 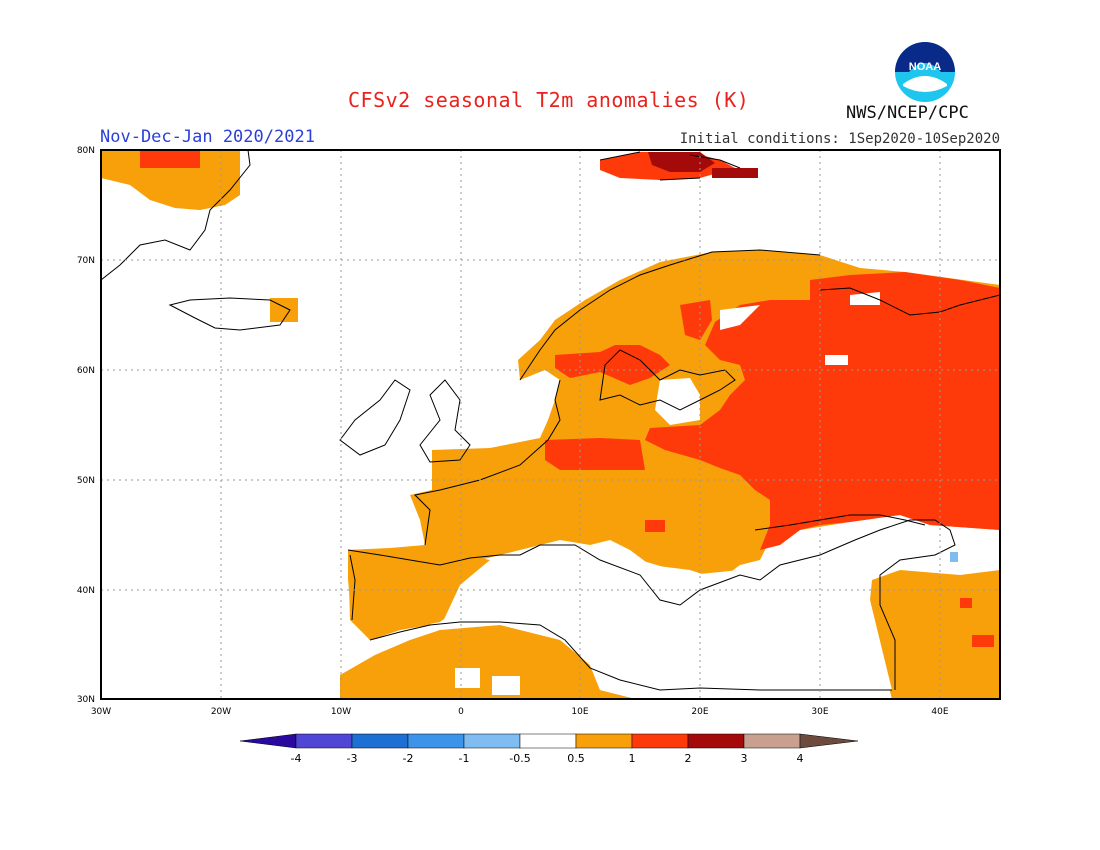 What do you see at coordinates (207, 137) in the screenshot?
I see `forecast-period: Nov-Dec-Jan 2020/2021` at bounding box center [207, 137].